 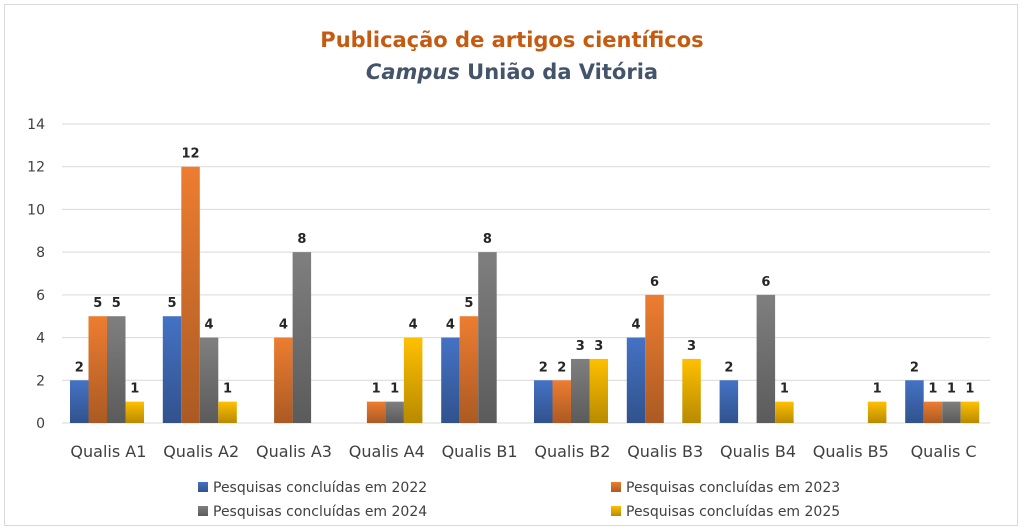 What do you see at coordinates (733, 488) in the screenshot?
I see `legend-label: Pesquisas concluídas em 2023` at bounding box center [733, 488].